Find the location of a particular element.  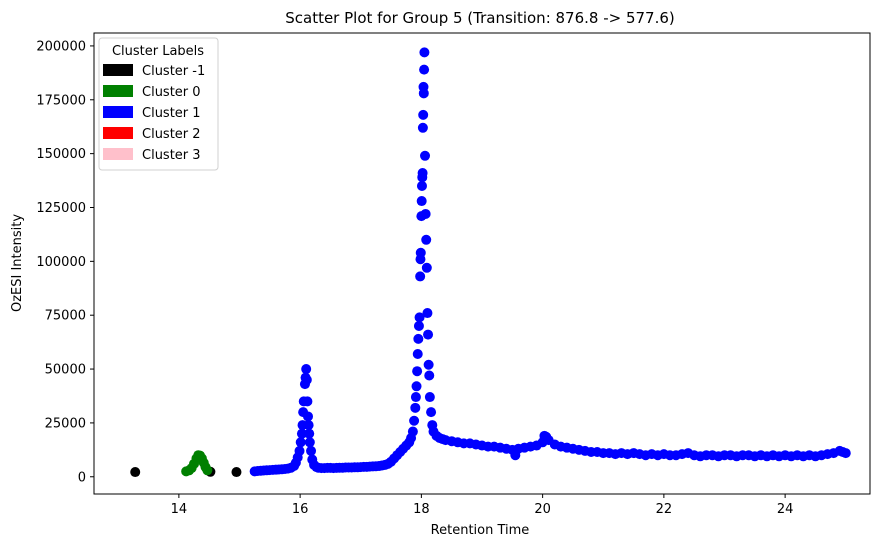

x-axis-label: Retention Time is located at coordinates (480, 530).